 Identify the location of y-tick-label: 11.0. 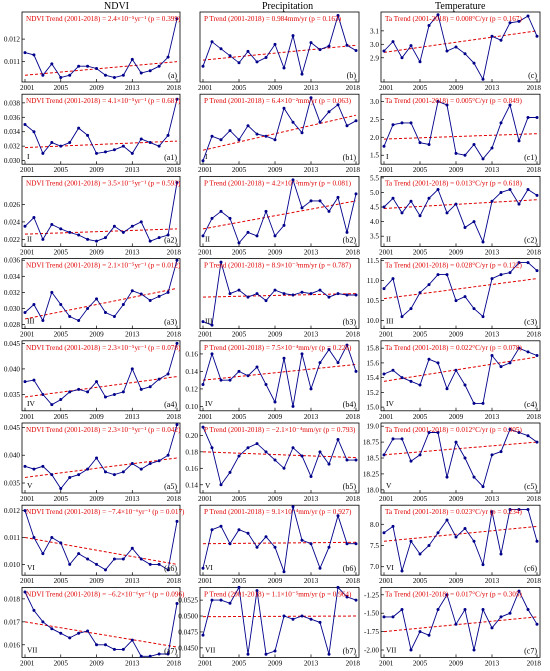
(373, 281).